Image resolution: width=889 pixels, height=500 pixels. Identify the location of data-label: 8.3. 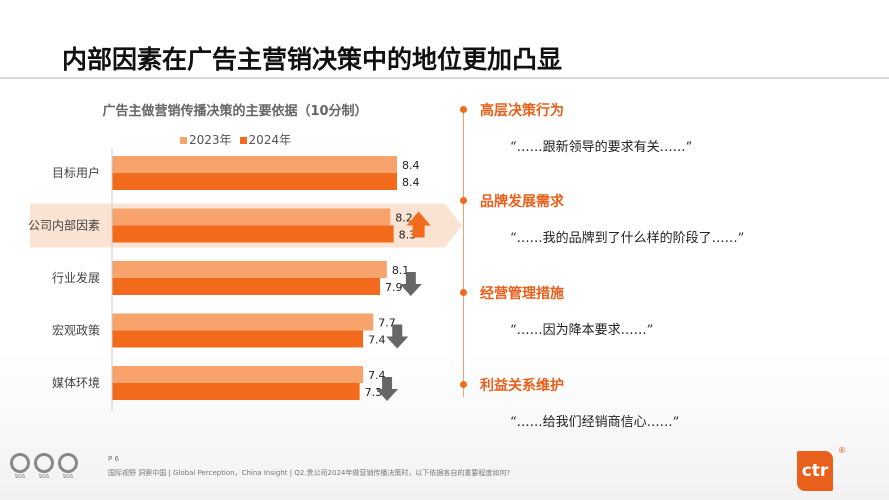
(408, 235).